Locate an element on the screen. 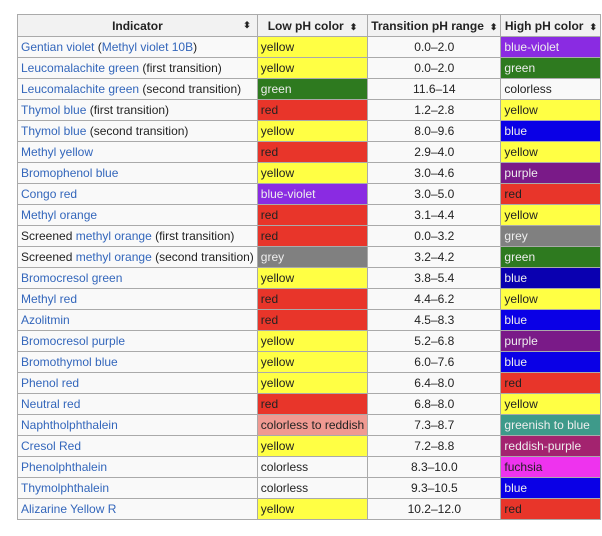 Image resolution: width=602 pixels, height=536 pixels. table-row: Methyl yellow red 2.9–4.0 yellow is located at coordinates (309, 152).